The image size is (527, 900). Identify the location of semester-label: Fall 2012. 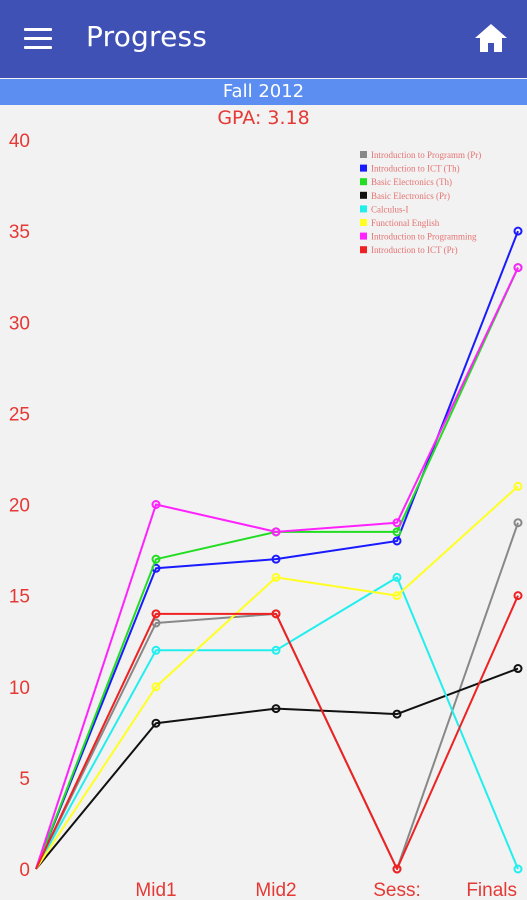
(263, 92).